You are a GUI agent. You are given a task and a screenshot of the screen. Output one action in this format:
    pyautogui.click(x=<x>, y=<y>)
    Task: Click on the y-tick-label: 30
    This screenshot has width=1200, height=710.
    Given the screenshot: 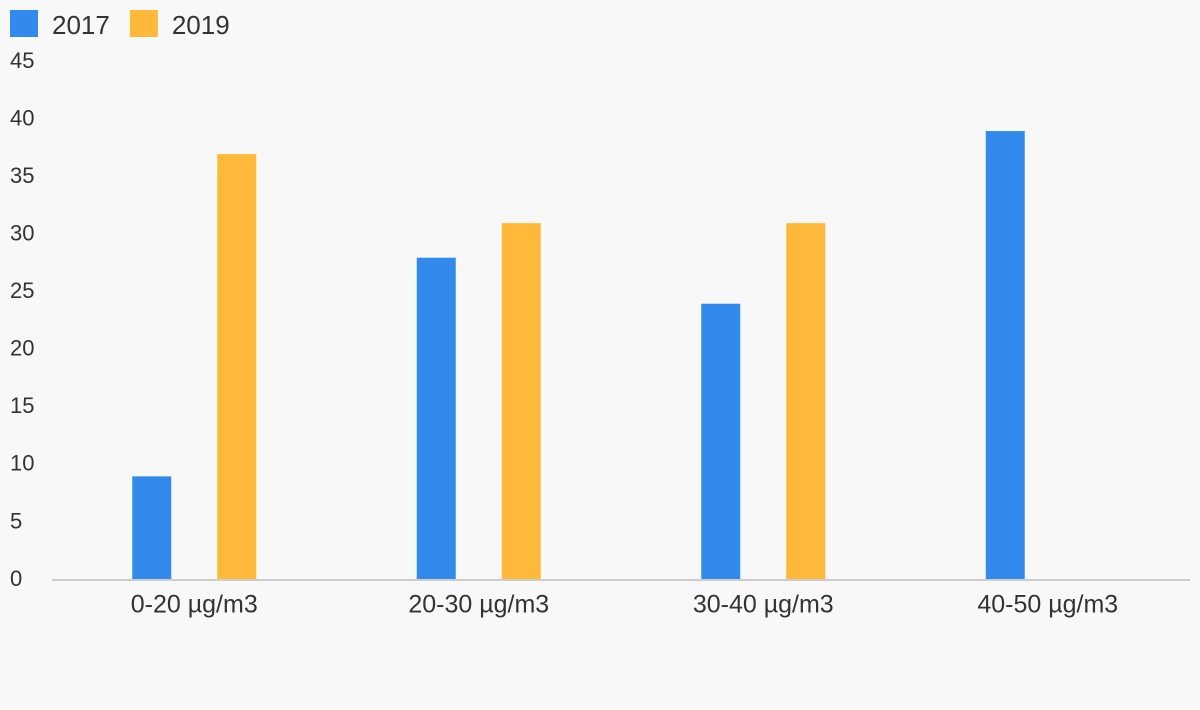 What is the action you would take?
    pyautogui.click(x=22, y=232)
    